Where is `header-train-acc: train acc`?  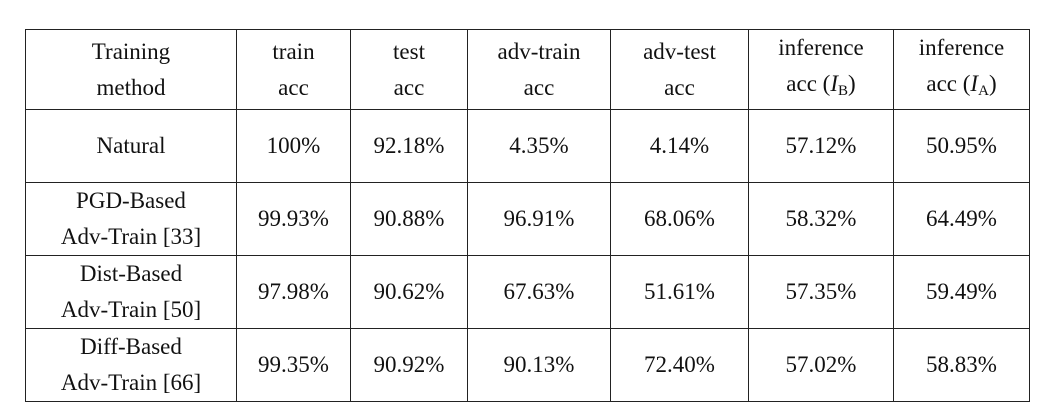 header-train-acc: train acc is located at coordinates (293, 69).